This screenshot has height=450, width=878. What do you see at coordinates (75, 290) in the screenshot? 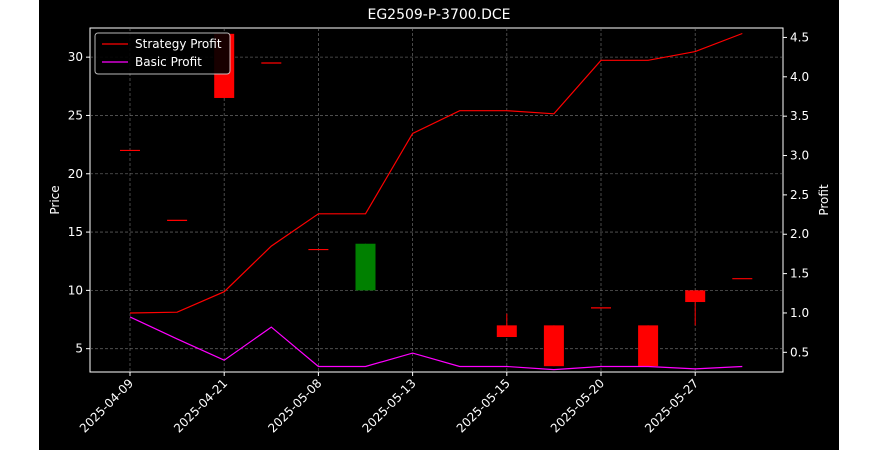
I see `y-tick-label-left: 10` at bounding box center [75, 290].